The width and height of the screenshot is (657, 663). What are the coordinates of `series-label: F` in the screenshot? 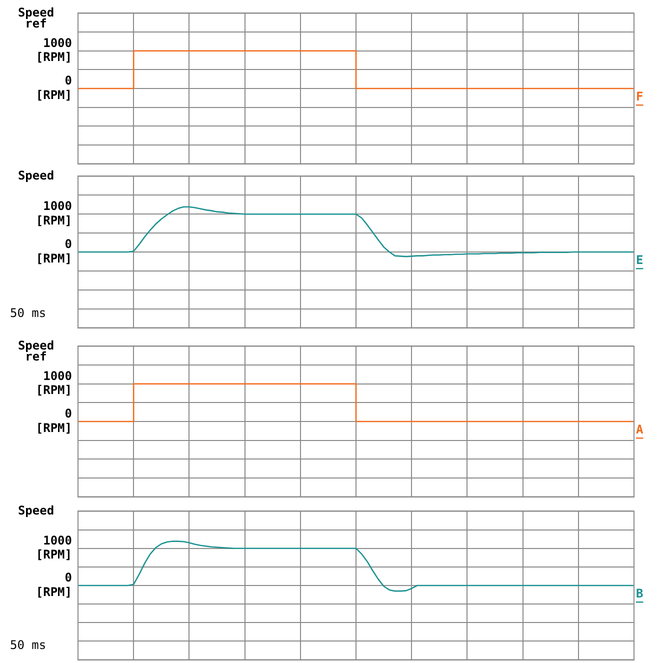 It's located at (640, 97).